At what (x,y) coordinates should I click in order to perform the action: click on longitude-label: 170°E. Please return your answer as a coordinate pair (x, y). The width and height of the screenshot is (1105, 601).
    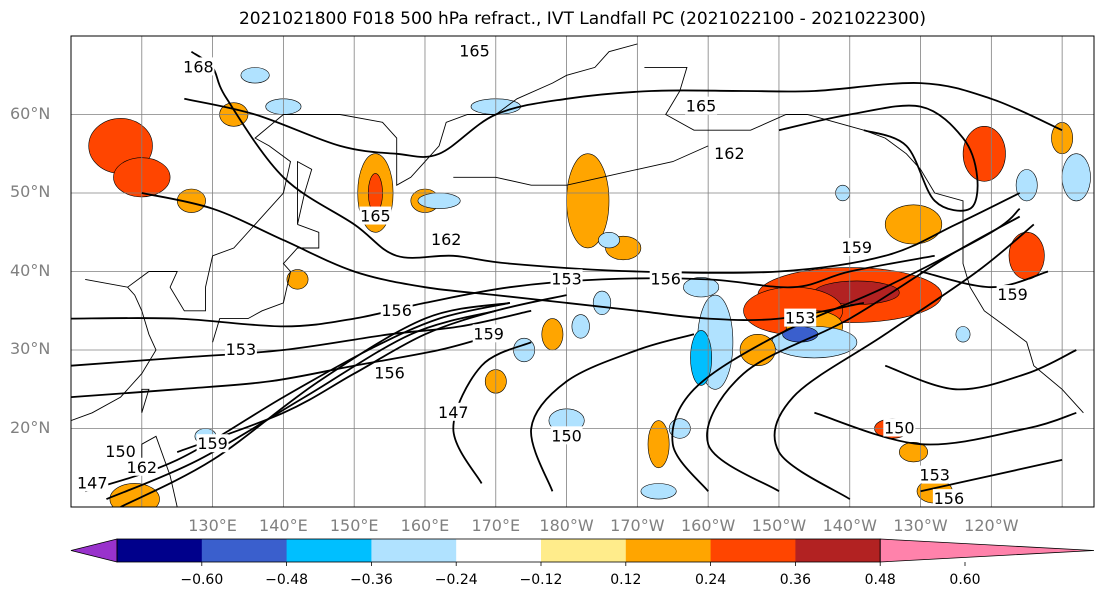
    Looking at the image, I should click on (496, 525).